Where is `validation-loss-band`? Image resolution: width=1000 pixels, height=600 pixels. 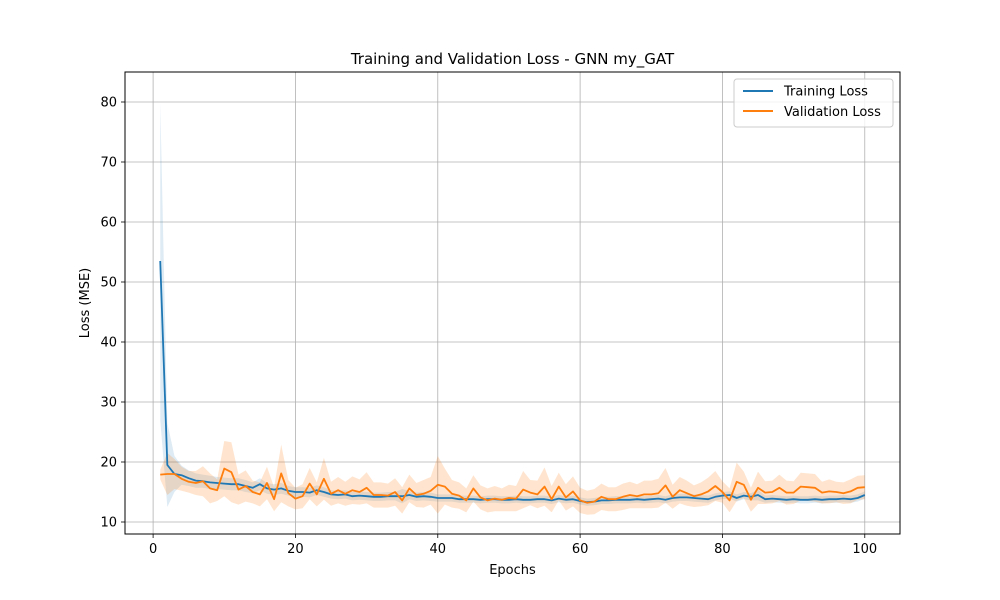 validation-loss-band is located at coordinates (512, 478).